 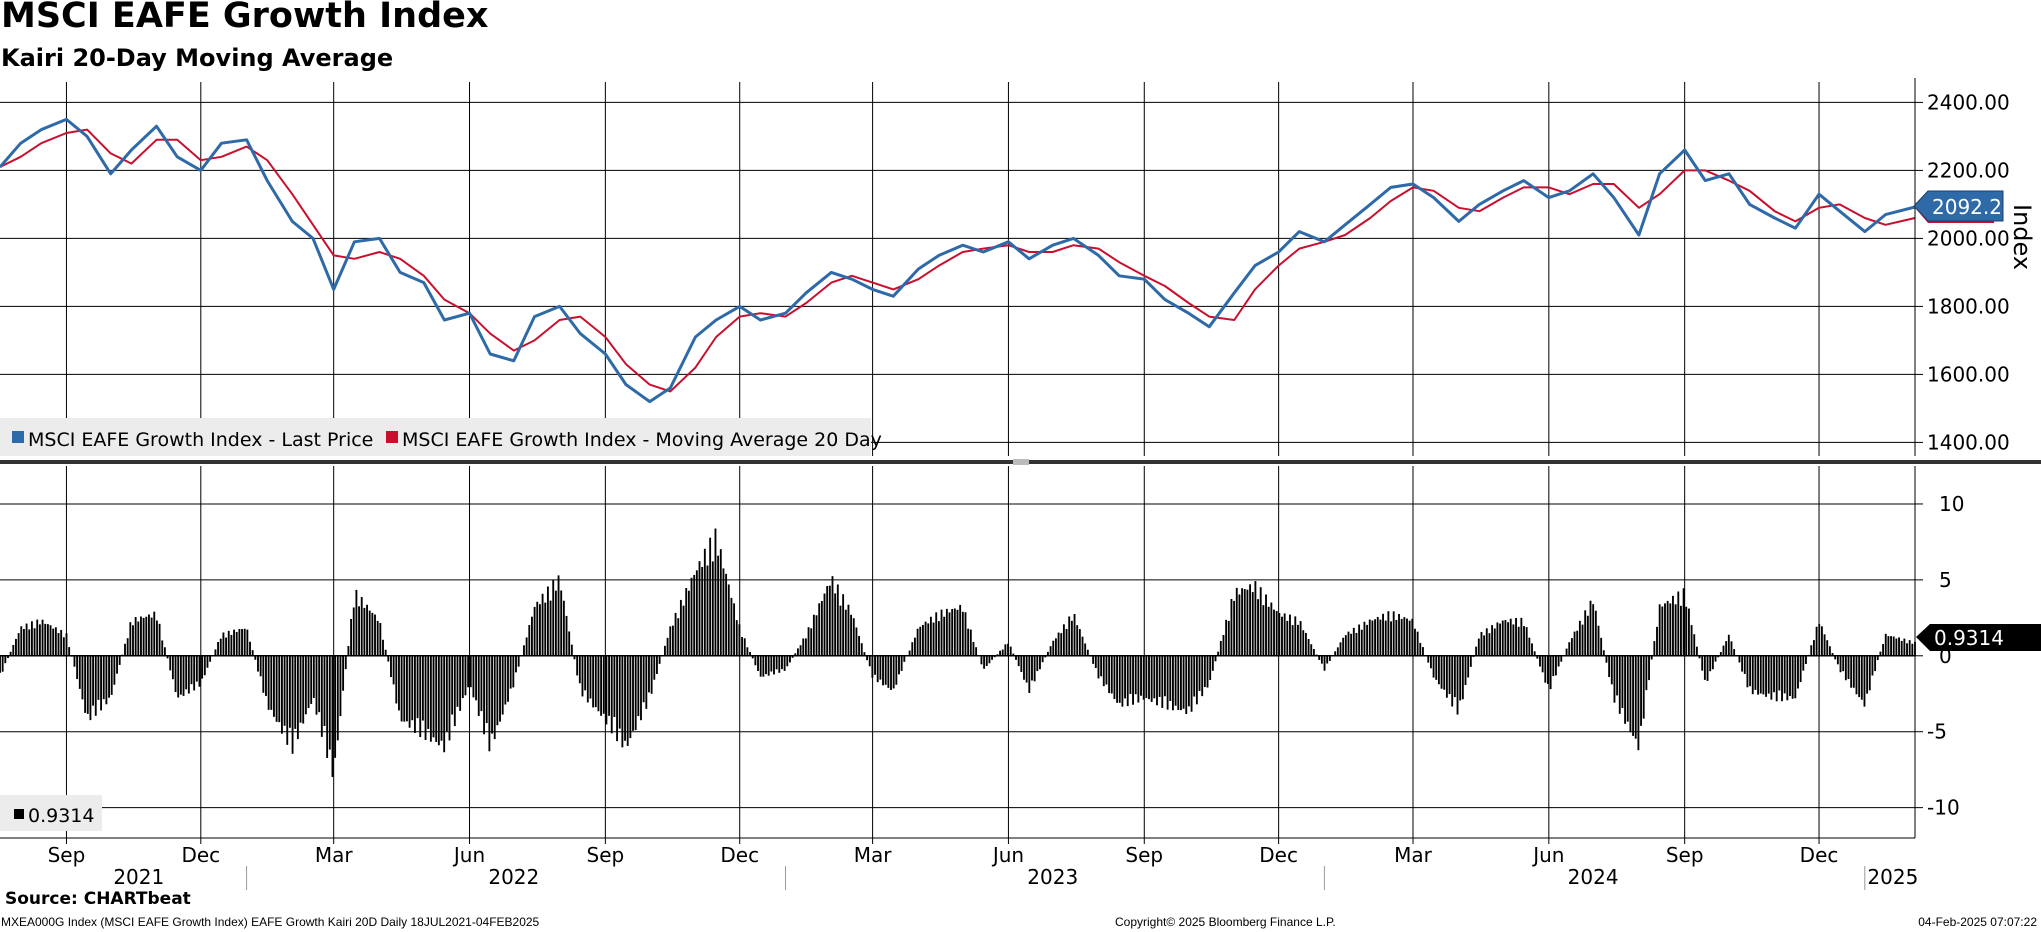 I want to click on upper-ytick-label: 2000.00, so click(x=1968, y=238).